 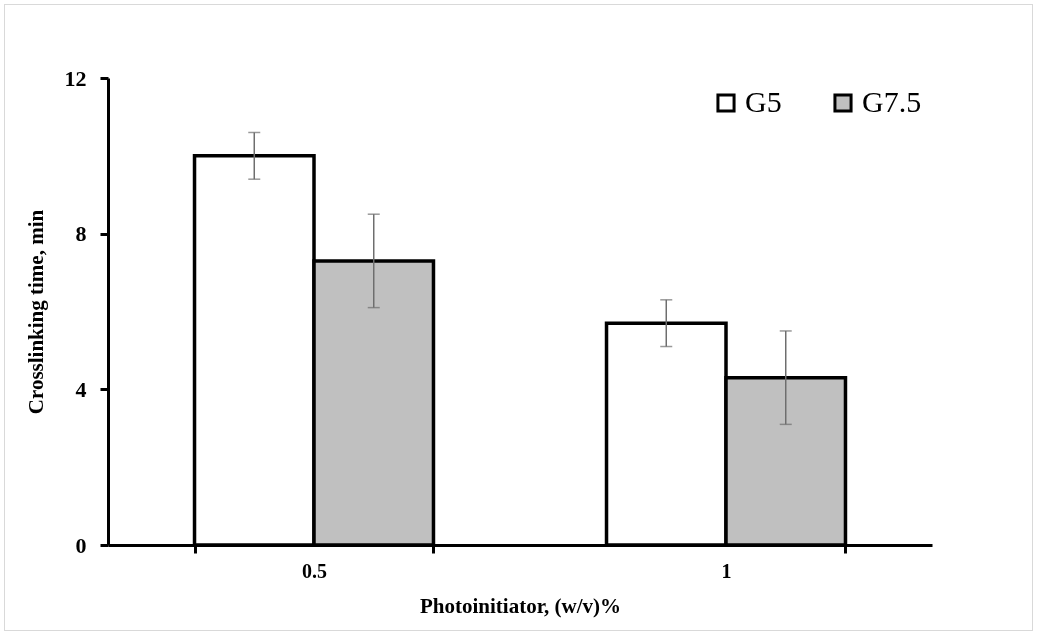 I want to click on y-tick-label: 4, so click(x=81, y=389).